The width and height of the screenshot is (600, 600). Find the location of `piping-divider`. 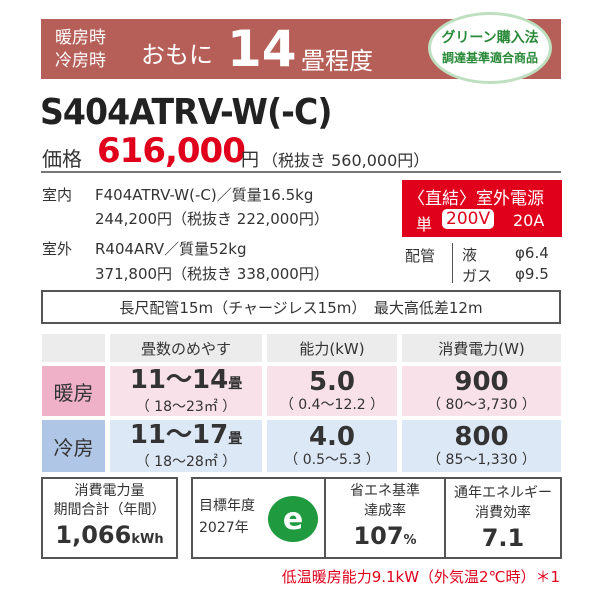

piping-divider is located at coordinates (452, 263).